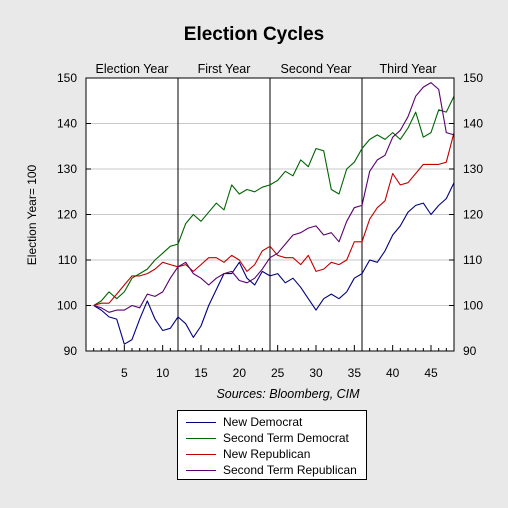  Describe the element at coordinates (473, 306) in the screenshot. I see `y-tick-label-right: 100` at that location.